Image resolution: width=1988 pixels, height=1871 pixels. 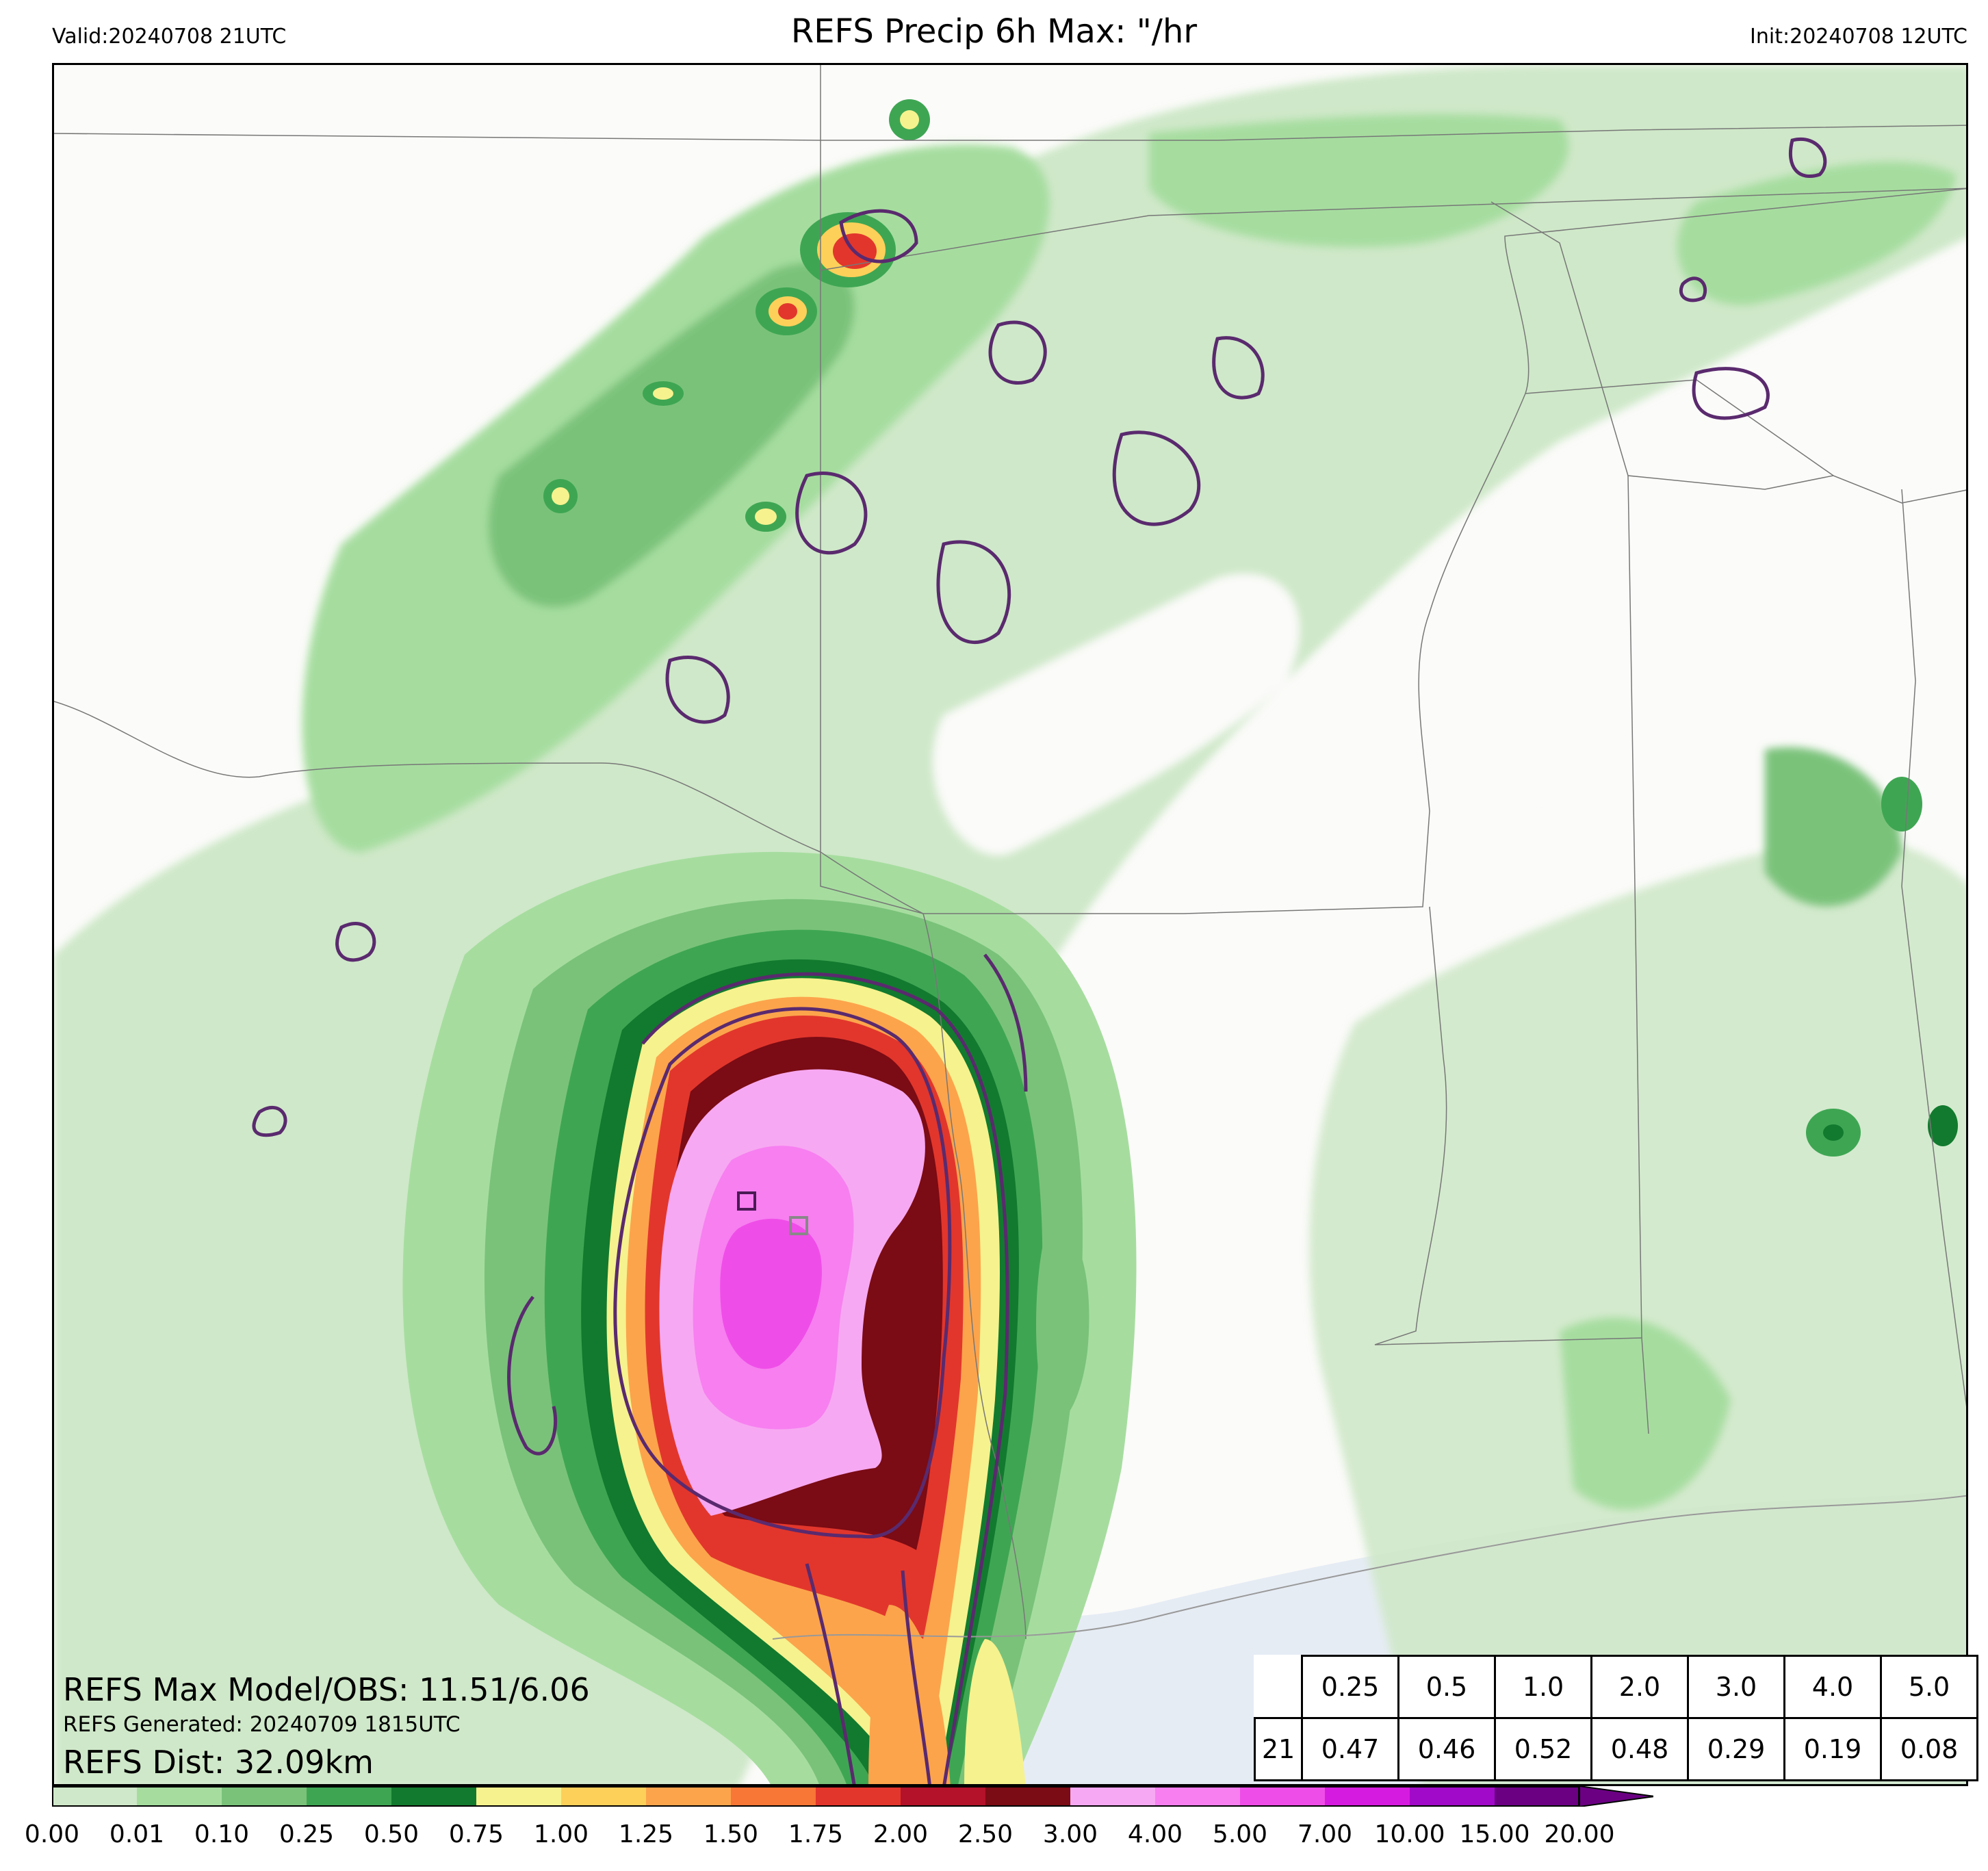 I want to click on colorbar-extend-arrow, so click(x=1616, y=1796).